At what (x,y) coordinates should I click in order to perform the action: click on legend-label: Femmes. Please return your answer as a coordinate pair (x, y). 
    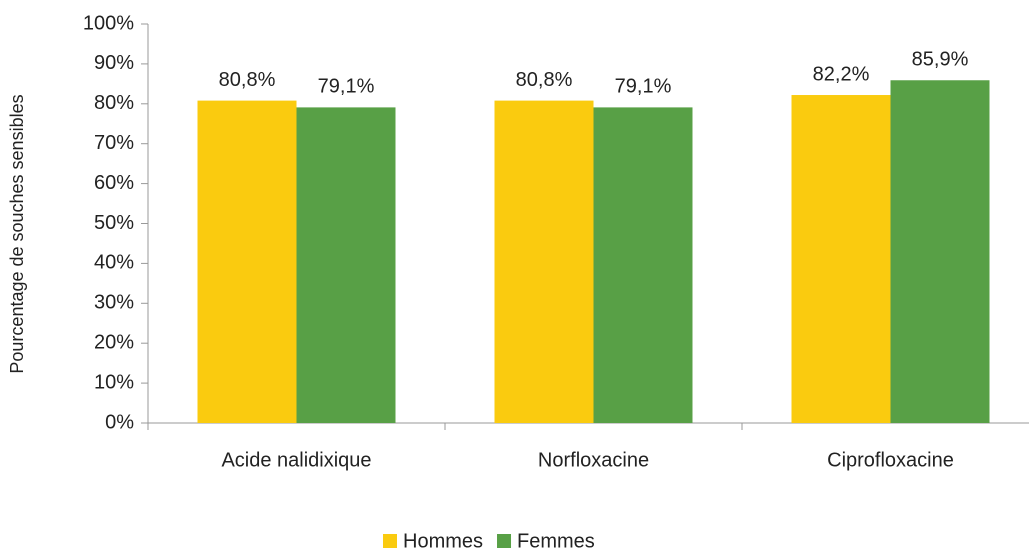
    Looking at the image, I should click on (556, 540).